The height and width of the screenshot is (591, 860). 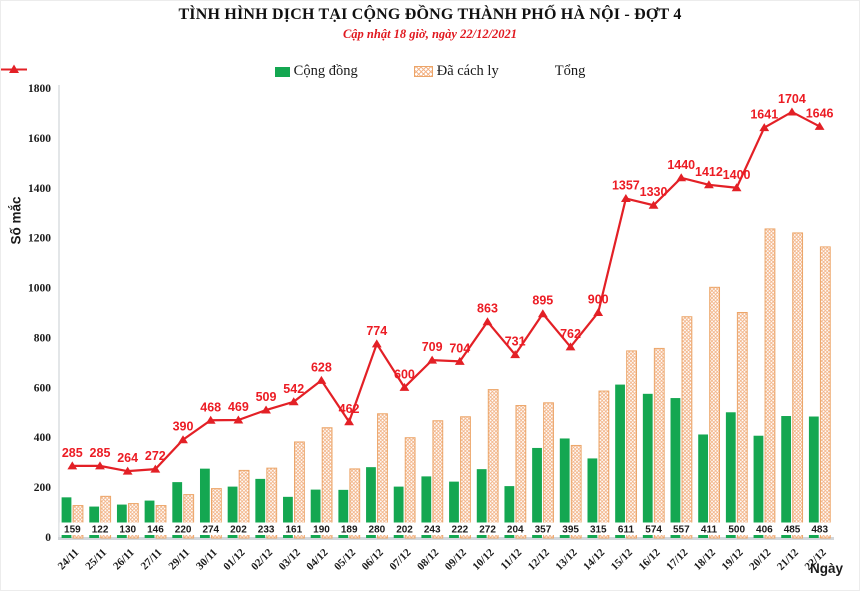 I want to click on line-value-label: 774, so click(x=376, y=331).